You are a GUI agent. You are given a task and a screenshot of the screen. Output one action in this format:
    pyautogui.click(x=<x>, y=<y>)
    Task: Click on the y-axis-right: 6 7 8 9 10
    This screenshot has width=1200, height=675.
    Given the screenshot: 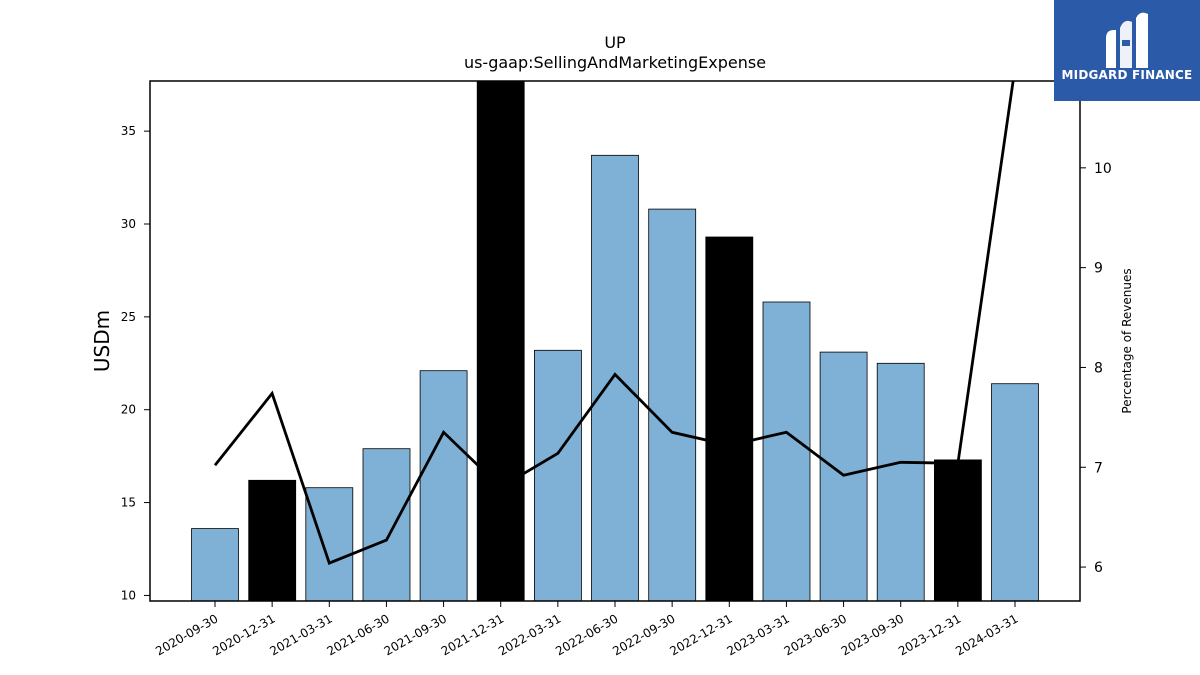 What is the action you would take?
    pyautogui.click(x=1096, y=368)
    